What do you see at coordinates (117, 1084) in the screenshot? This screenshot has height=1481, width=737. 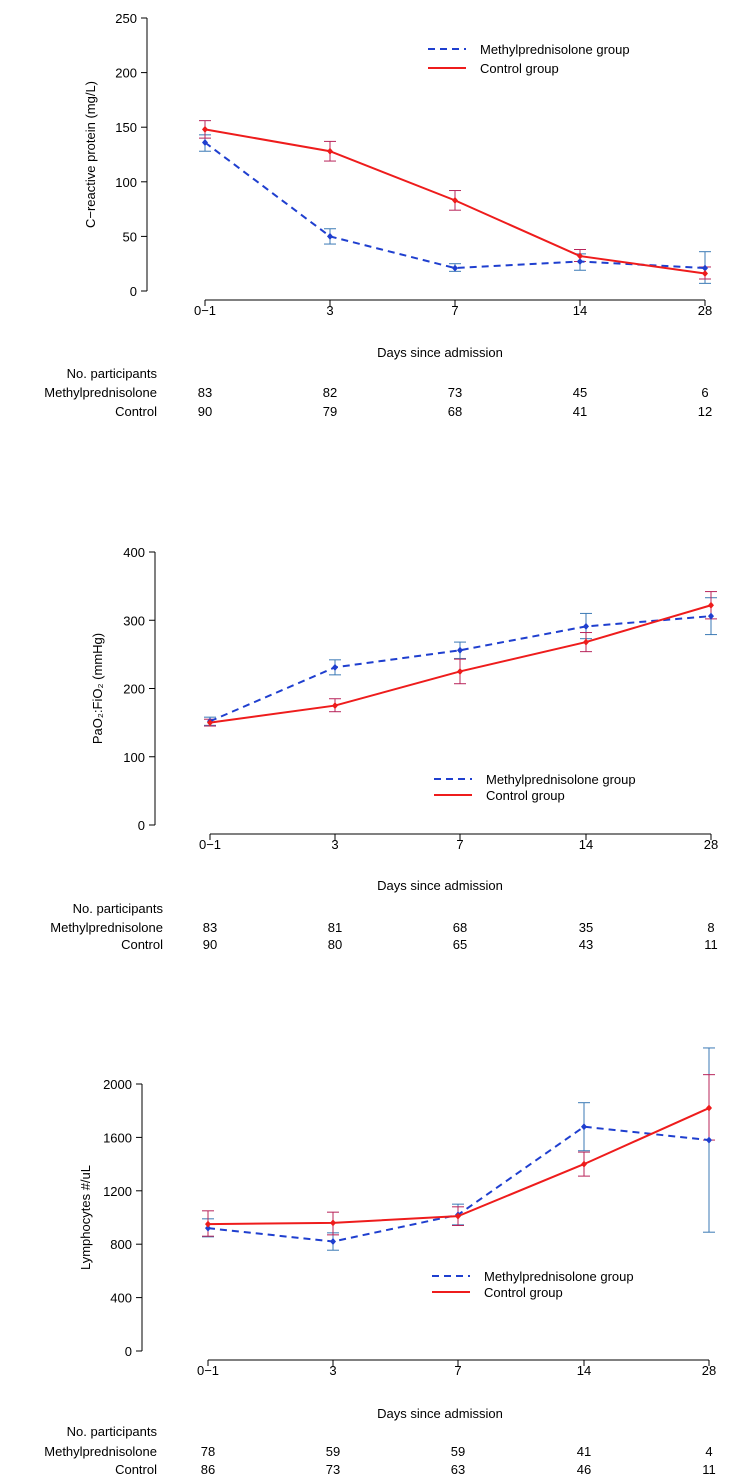 I see `y-tick-label: 2000` at bounding box center [117, 1084].